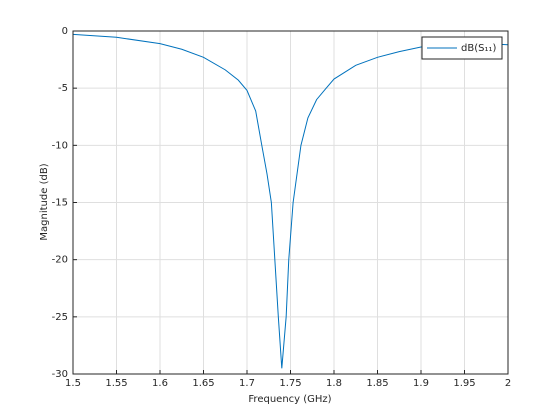 This screenshot has width=560, height=420. Describe the element at coordinates (60, 374) in the screenshot. I see `y-tick-label: -30` at that location.